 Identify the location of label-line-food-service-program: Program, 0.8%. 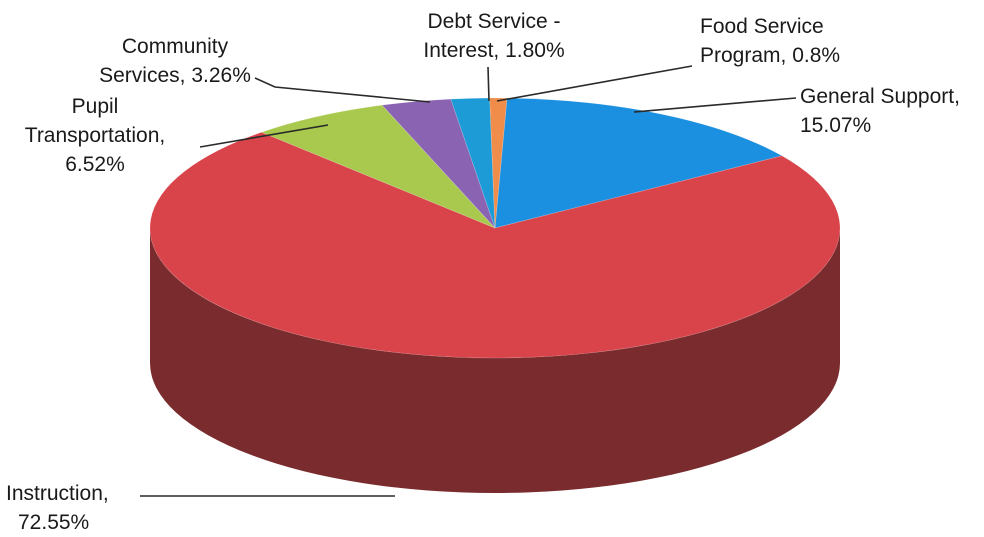
(770, 55).